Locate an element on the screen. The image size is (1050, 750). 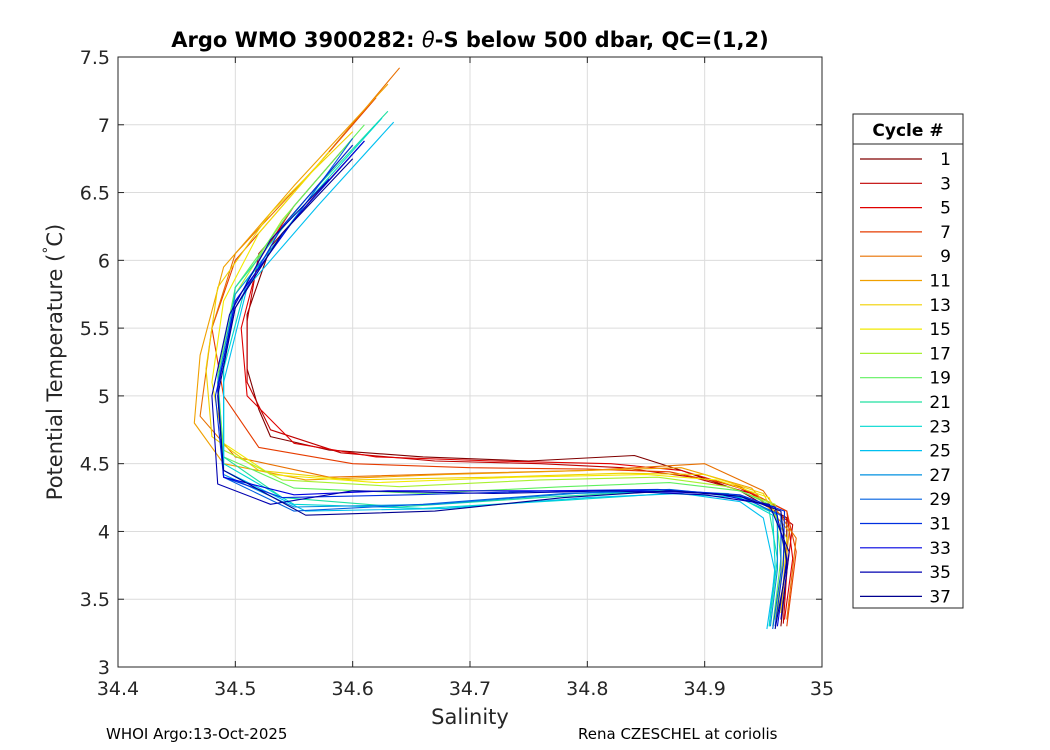
x-tick-label: 34.8 is located at coordinates (587, 689).